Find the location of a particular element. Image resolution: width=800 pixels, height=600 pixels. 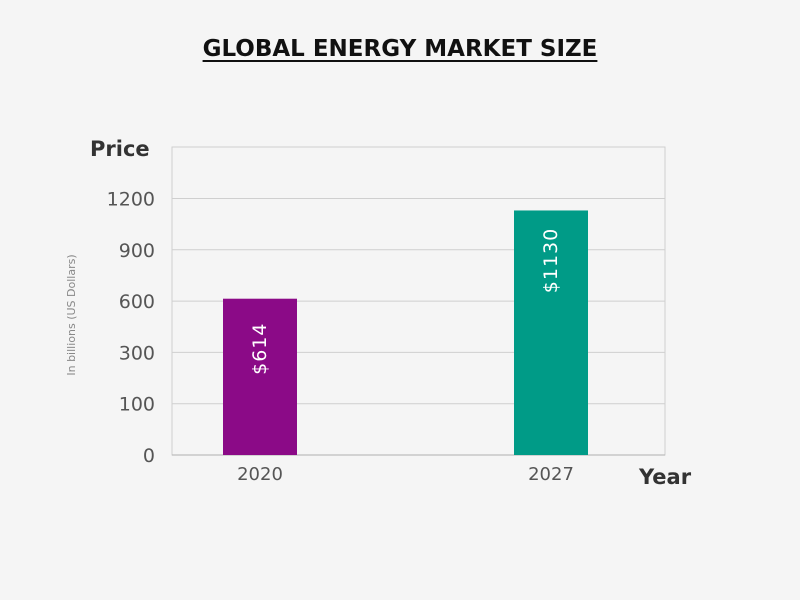

bar-value-label: $614 is located at coordinates (260, 349).